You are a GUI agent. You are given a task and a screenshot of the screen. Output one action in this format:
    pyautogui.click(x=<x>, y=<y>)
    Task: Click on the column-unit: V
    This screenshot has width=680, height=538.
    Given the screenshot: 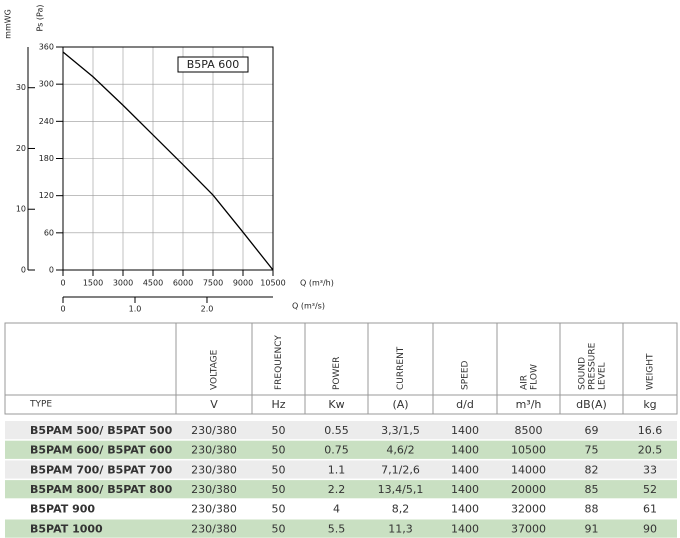 What is the action you would take?
    pyautogui.click(x=214, y=404)
    